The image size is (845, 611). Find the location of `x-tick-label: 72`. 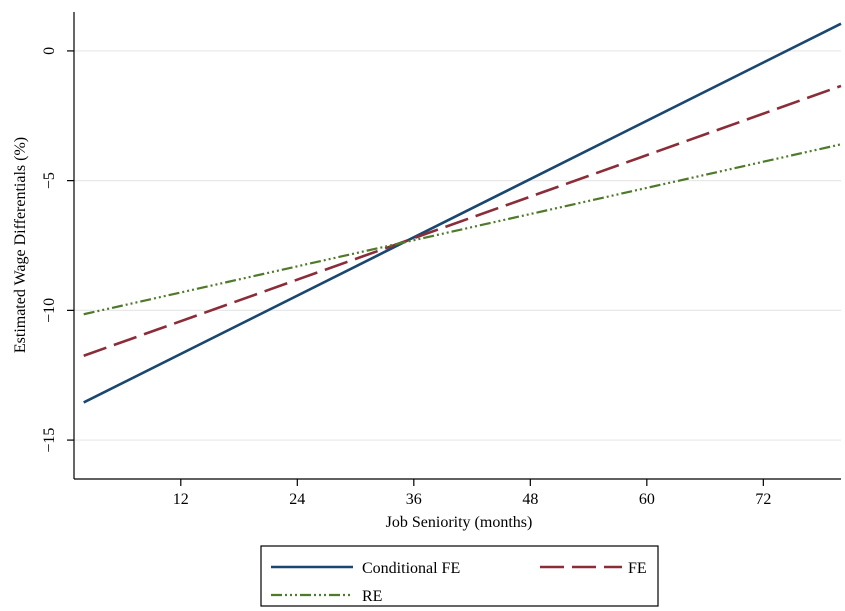

x-tick-label: 72 is located at coordinates (763, 499).